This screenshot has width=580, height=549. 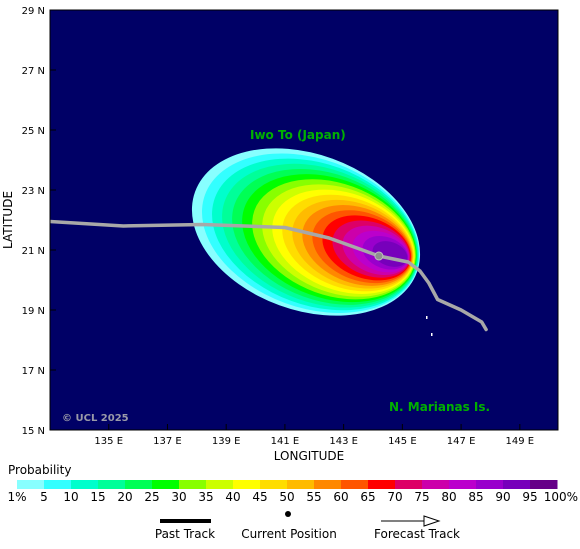 What do you see at coordinates (439, 407) in the screenshot?
I see `region-label-marianas: N. Marianas Is.` at bounding box center [439, 407].